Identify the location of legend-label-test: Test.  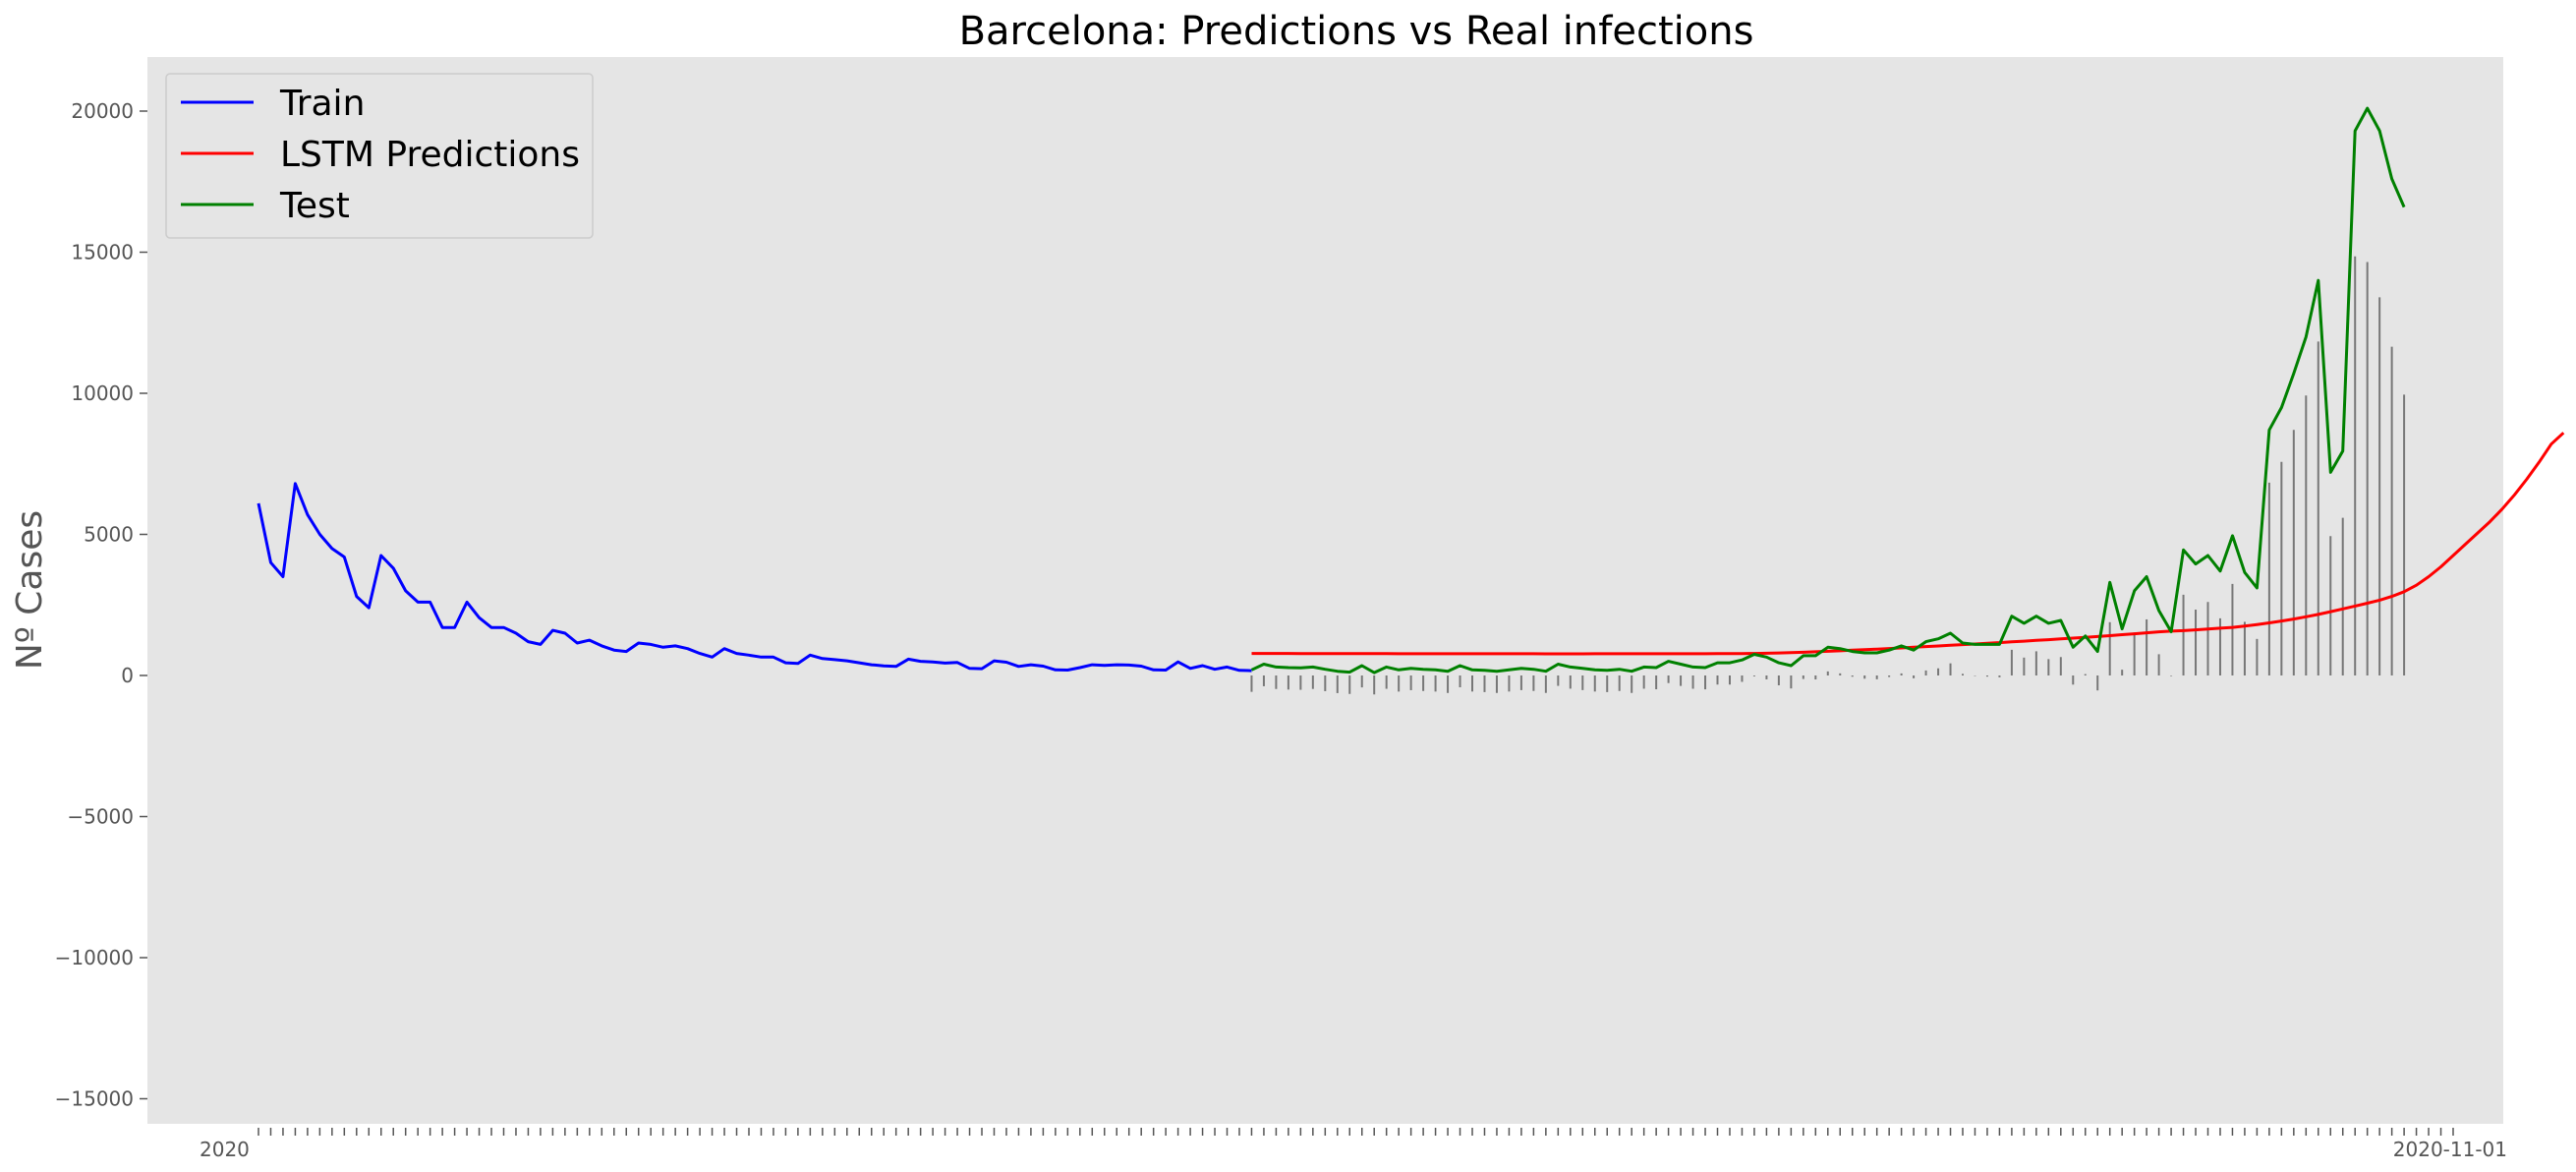
(314, 206).